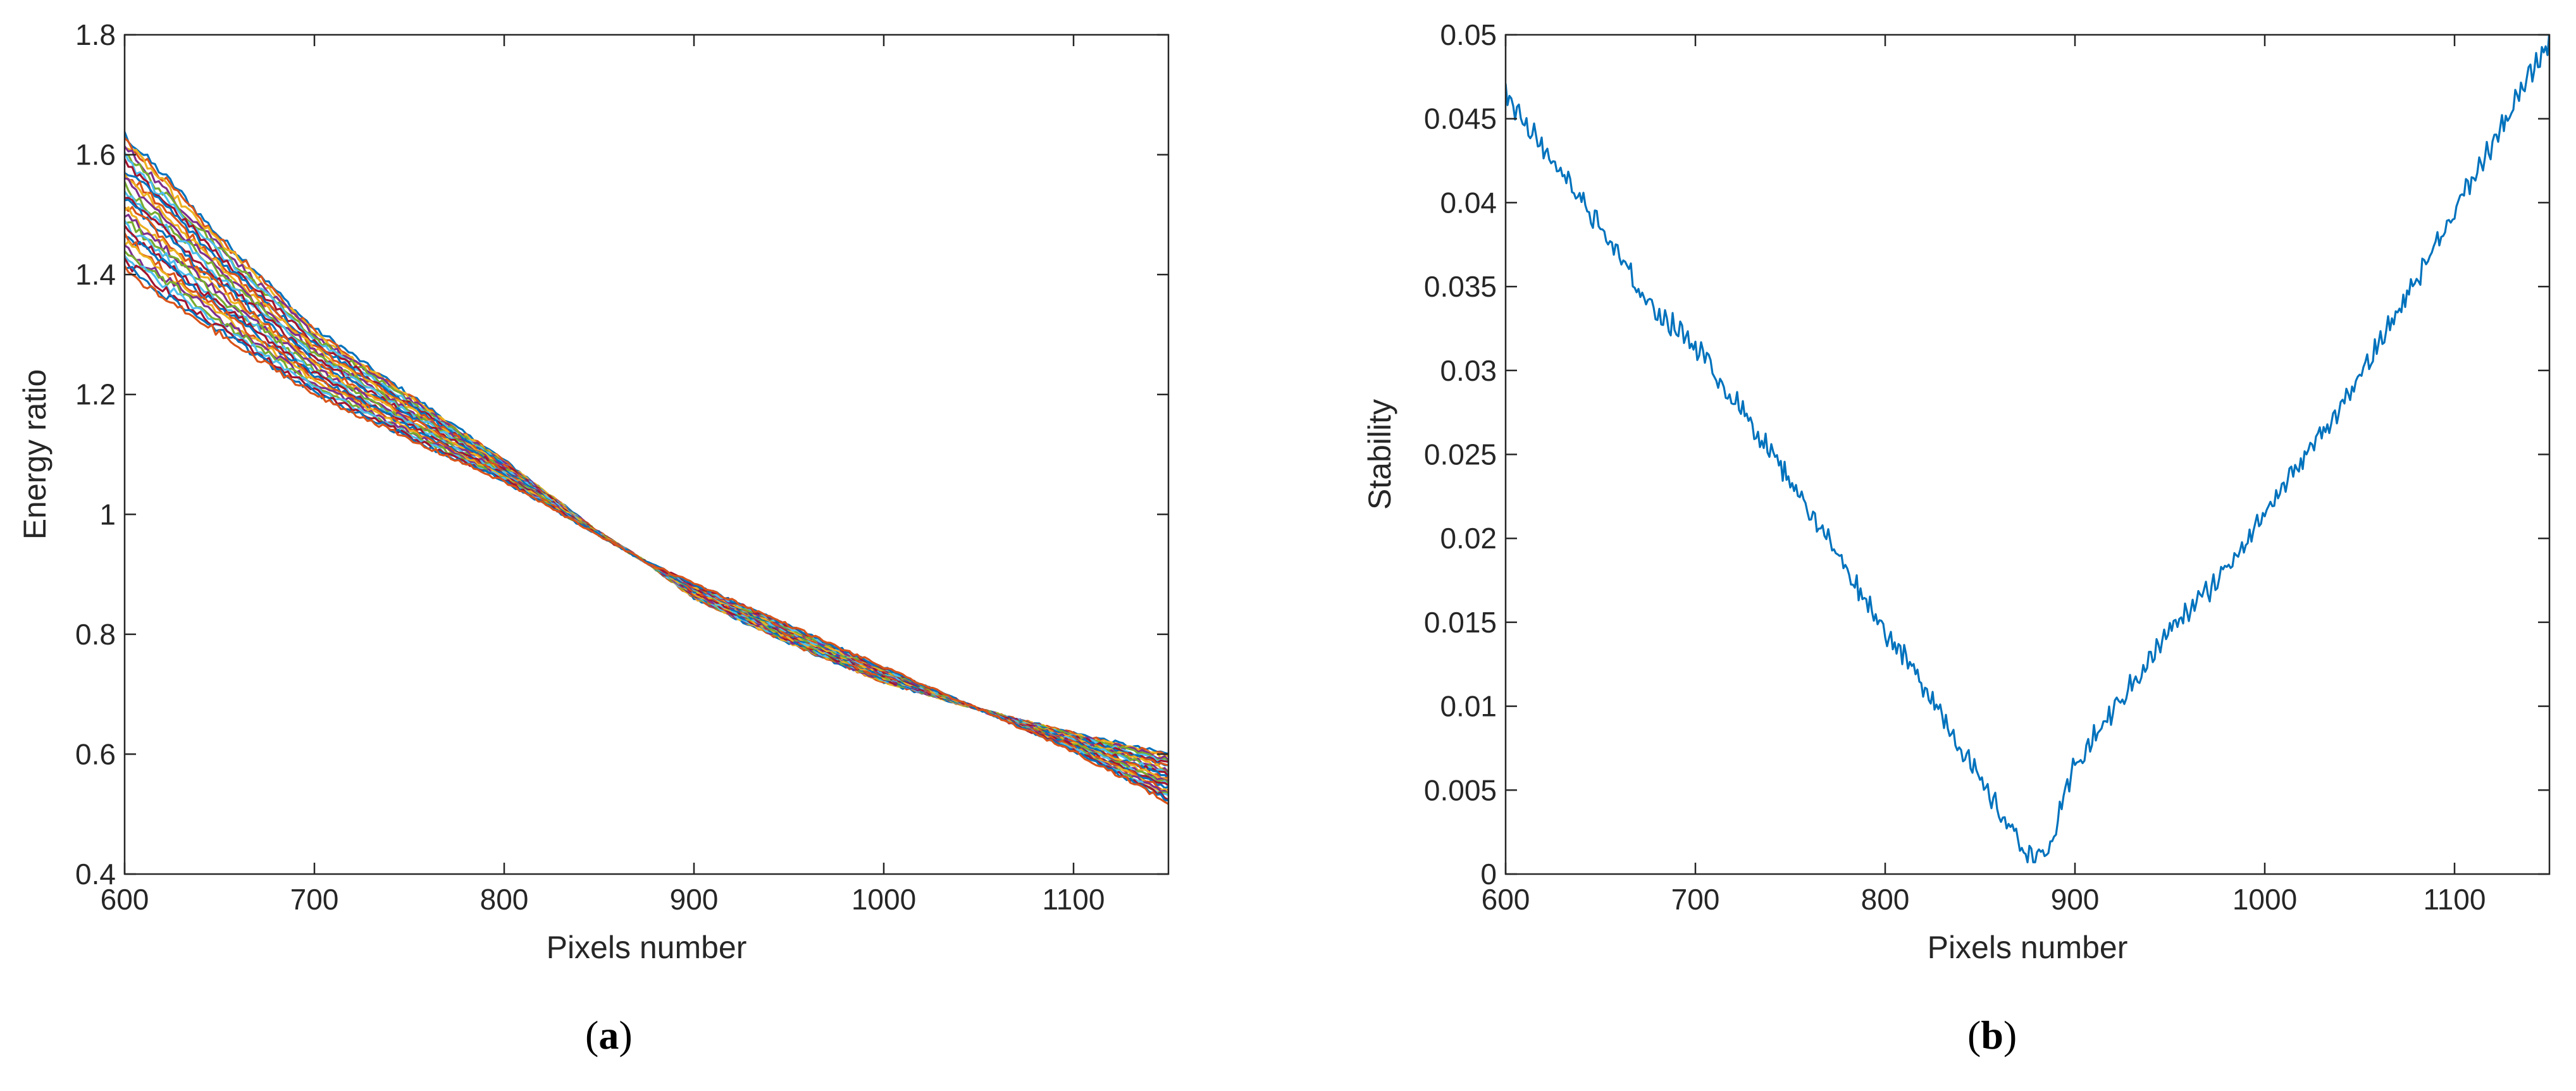  I want to click on y-tick-label: 0.4, so click(95, 874).